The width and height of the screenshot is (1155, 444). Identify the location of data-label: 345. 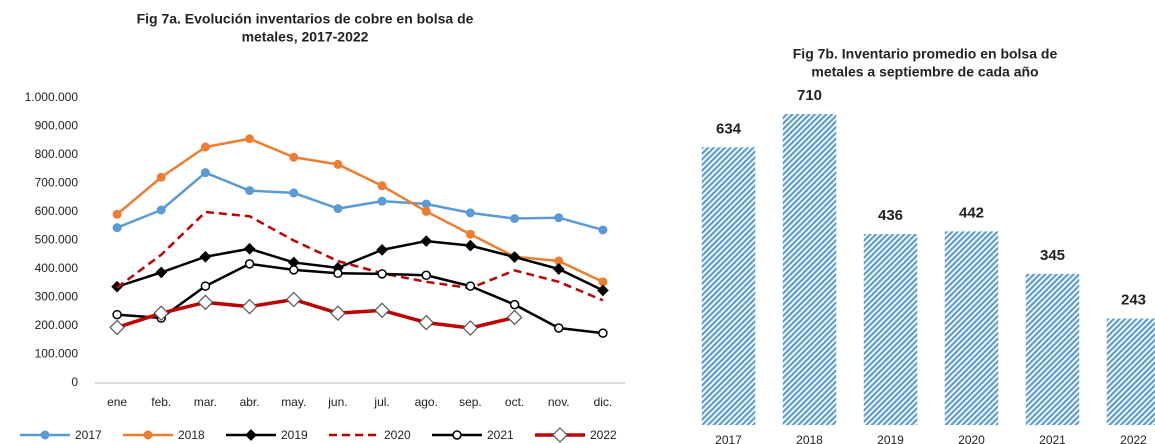
(1052, 255).